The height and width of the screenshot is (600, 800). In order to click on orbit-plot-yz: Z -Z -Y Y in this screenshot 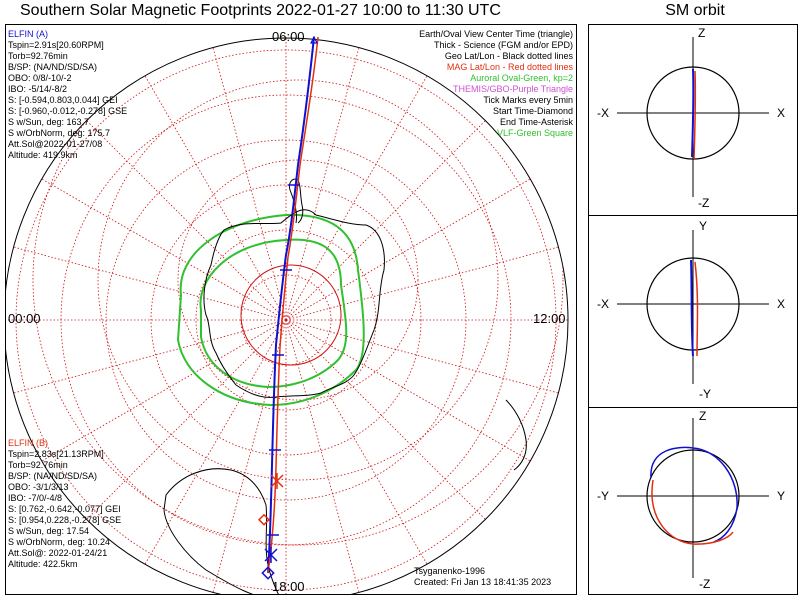, I will do `click(691, 500)`.